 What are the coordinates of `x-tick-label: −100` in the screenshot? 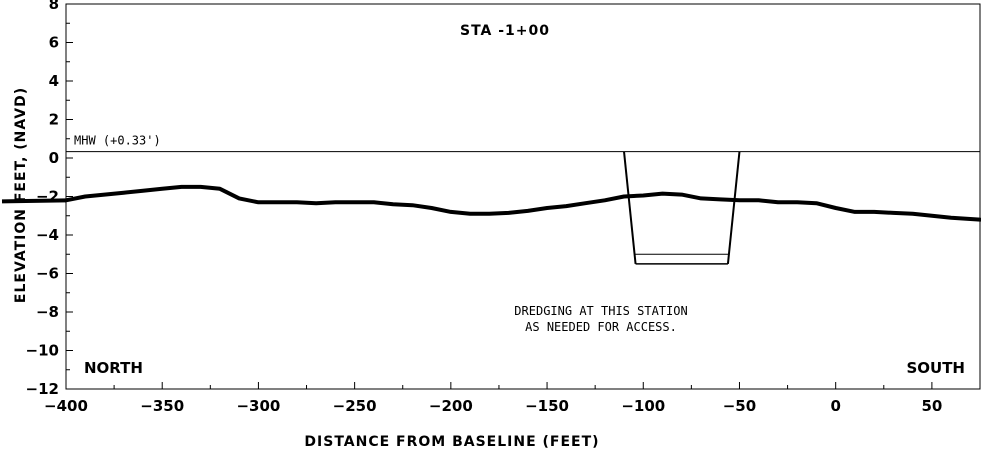 It's located at (643, 406).